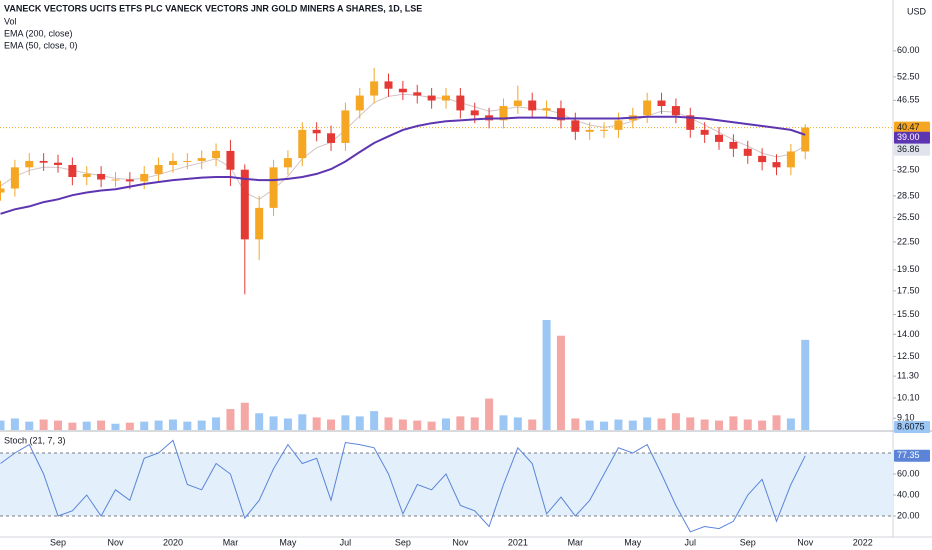  Describe the element at coordinates (908, 149) in the screenshot. I see `price-label: 36.86` at that location.